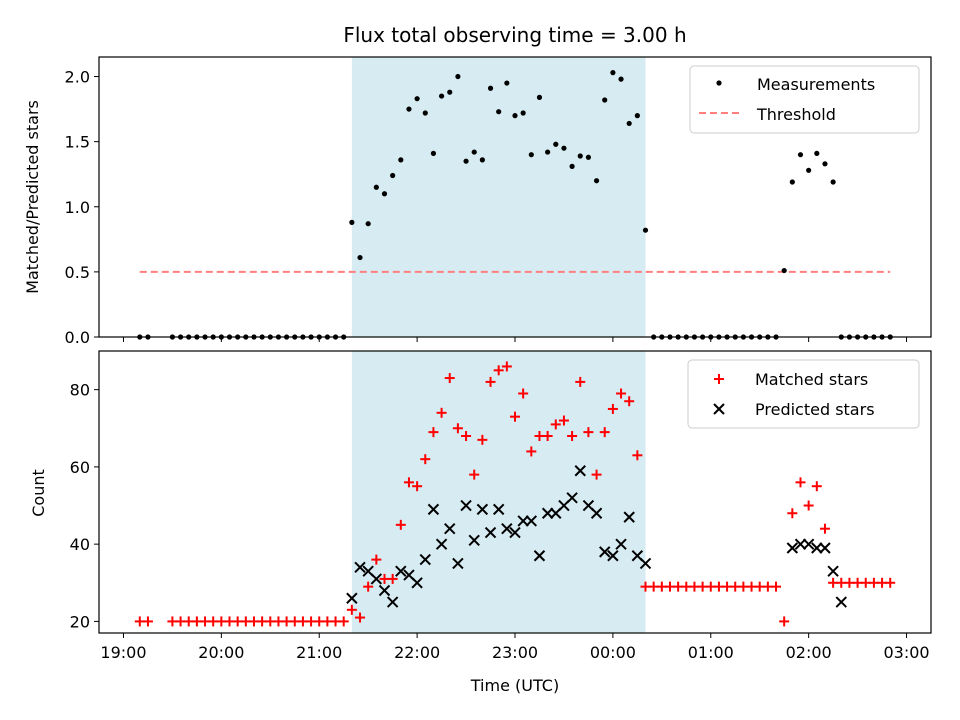 The height and width of the screenshot is (720, 960). What do you see at coordinates (77, 207) in the screenshot?
I see `y-tick-label: 1.0` at bounding box center [77, 207].